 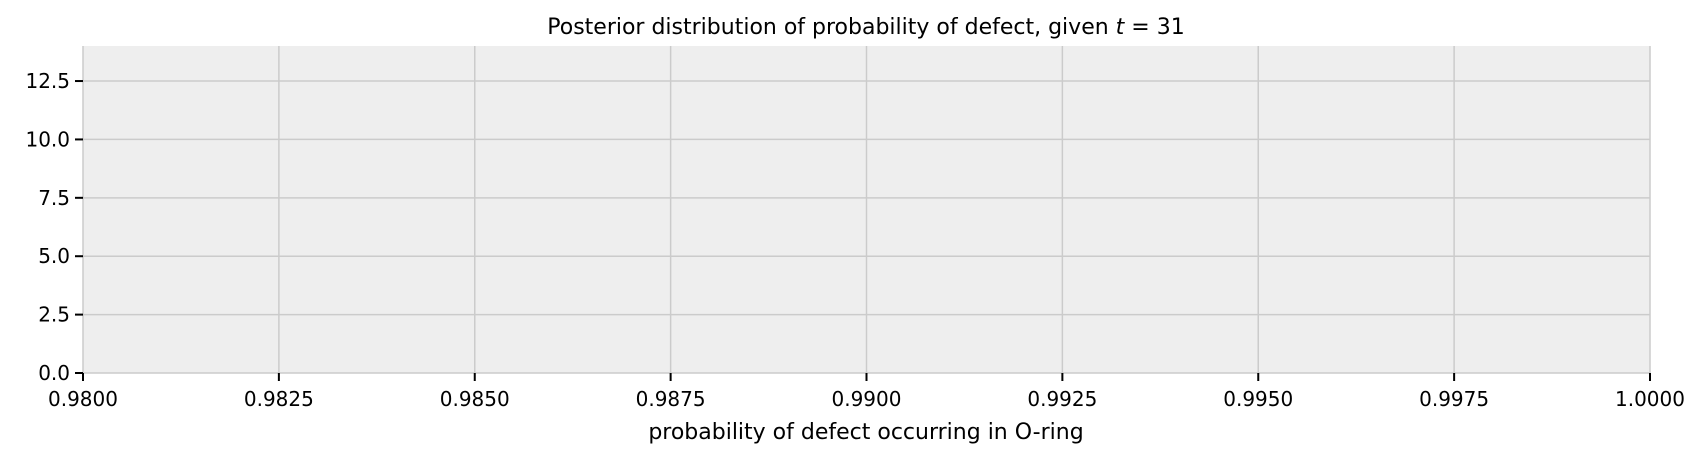 I want to click on y-tick-label: 2.5, so click(x=54, y=315).